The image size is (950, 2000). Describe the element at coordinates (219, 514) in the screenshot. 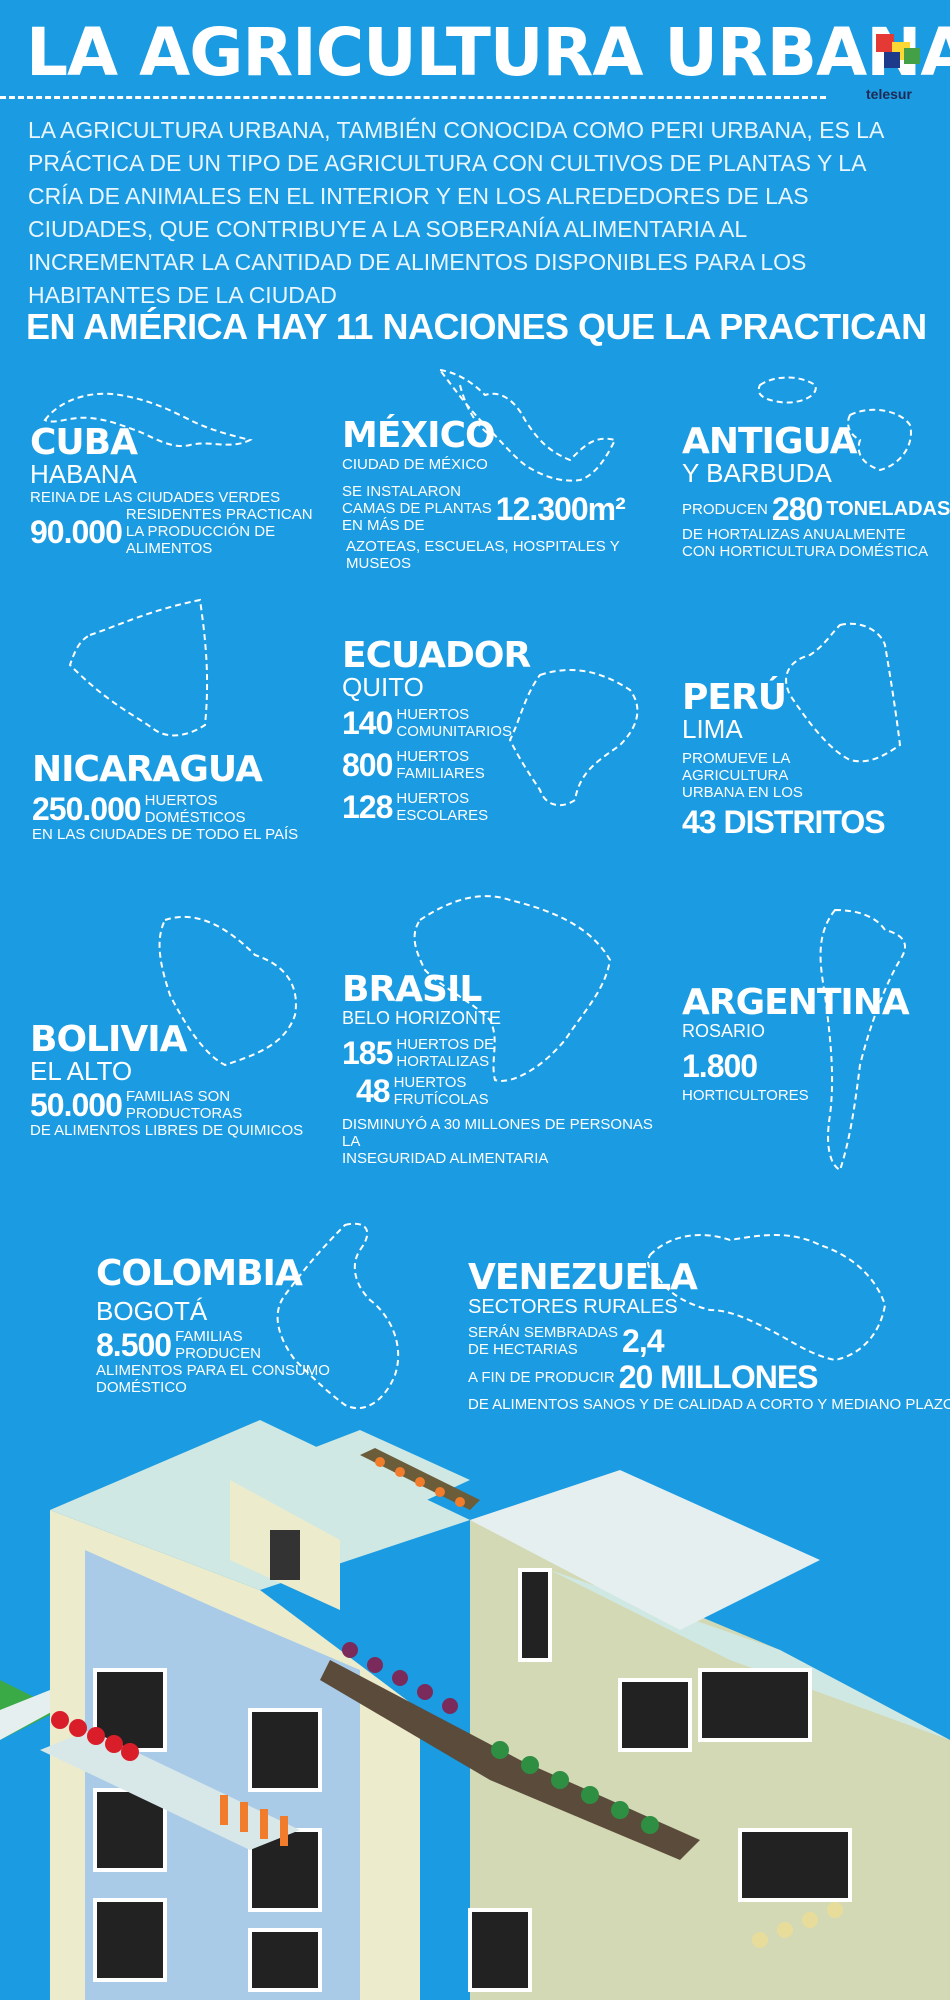

I see `stat-text: RESIDENTES PRACTICAN` at that location.